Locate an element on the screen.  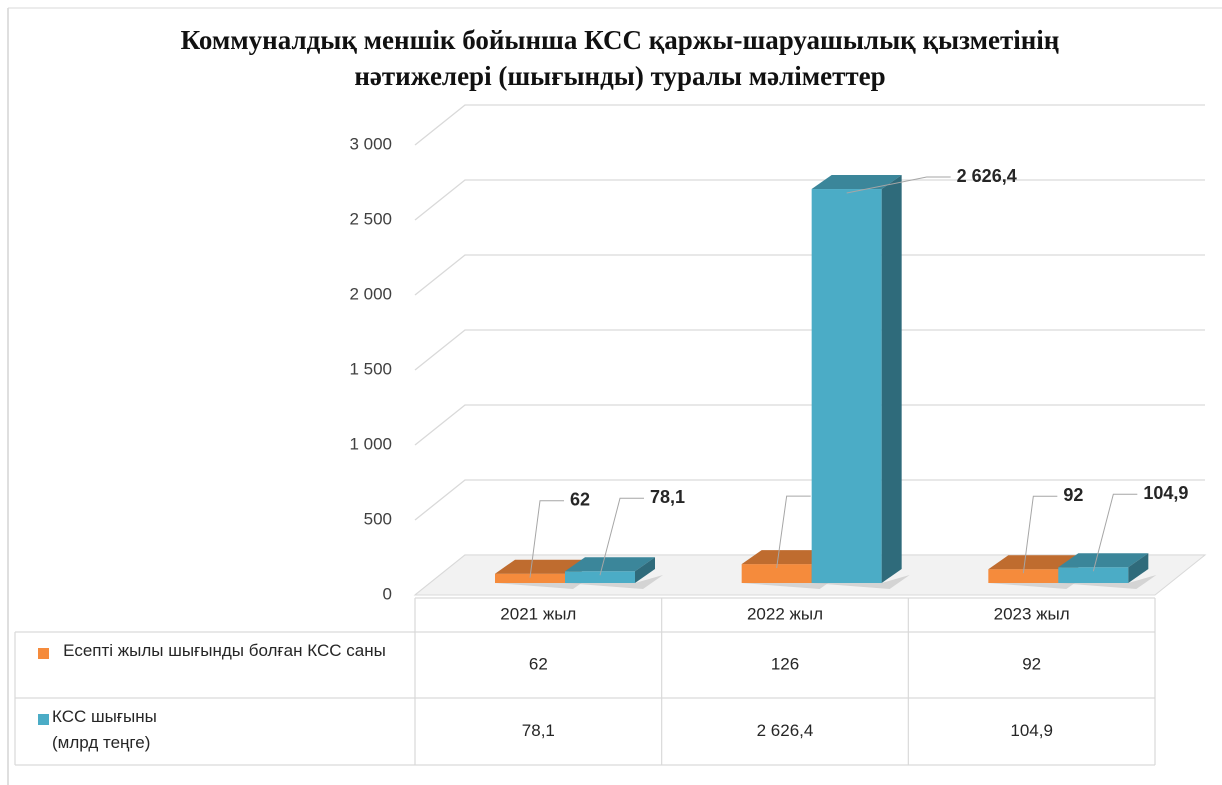
x-tick-label: 2023 жыл is located at coordinates (1032, 613).